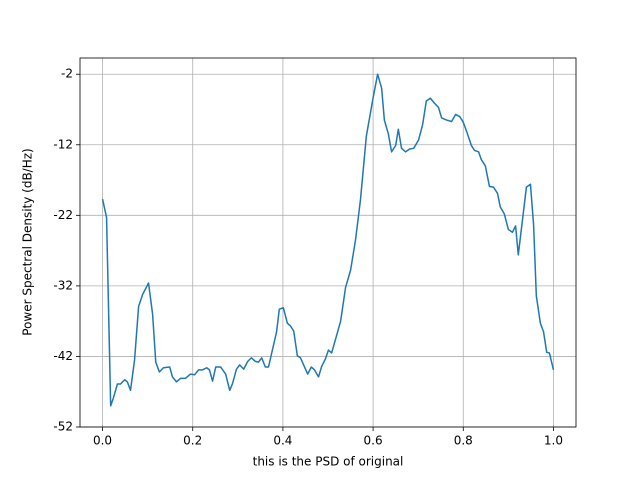 The height and width of the screenshot is (480, 640). Describe the element at coordinates (63, 356) in the screenshot. I see `y-tick-label: -42` at that location.